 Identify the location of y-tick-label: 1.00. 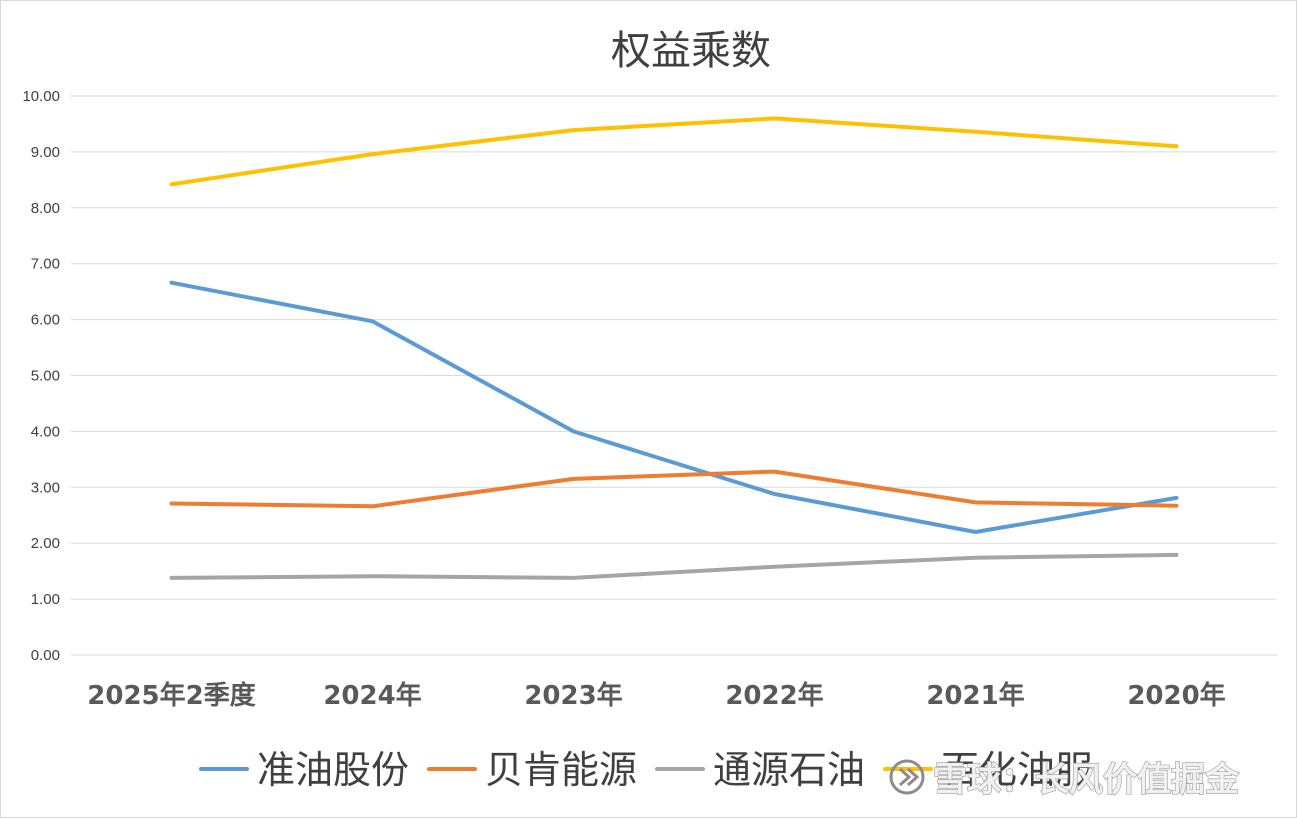
(45, 599).